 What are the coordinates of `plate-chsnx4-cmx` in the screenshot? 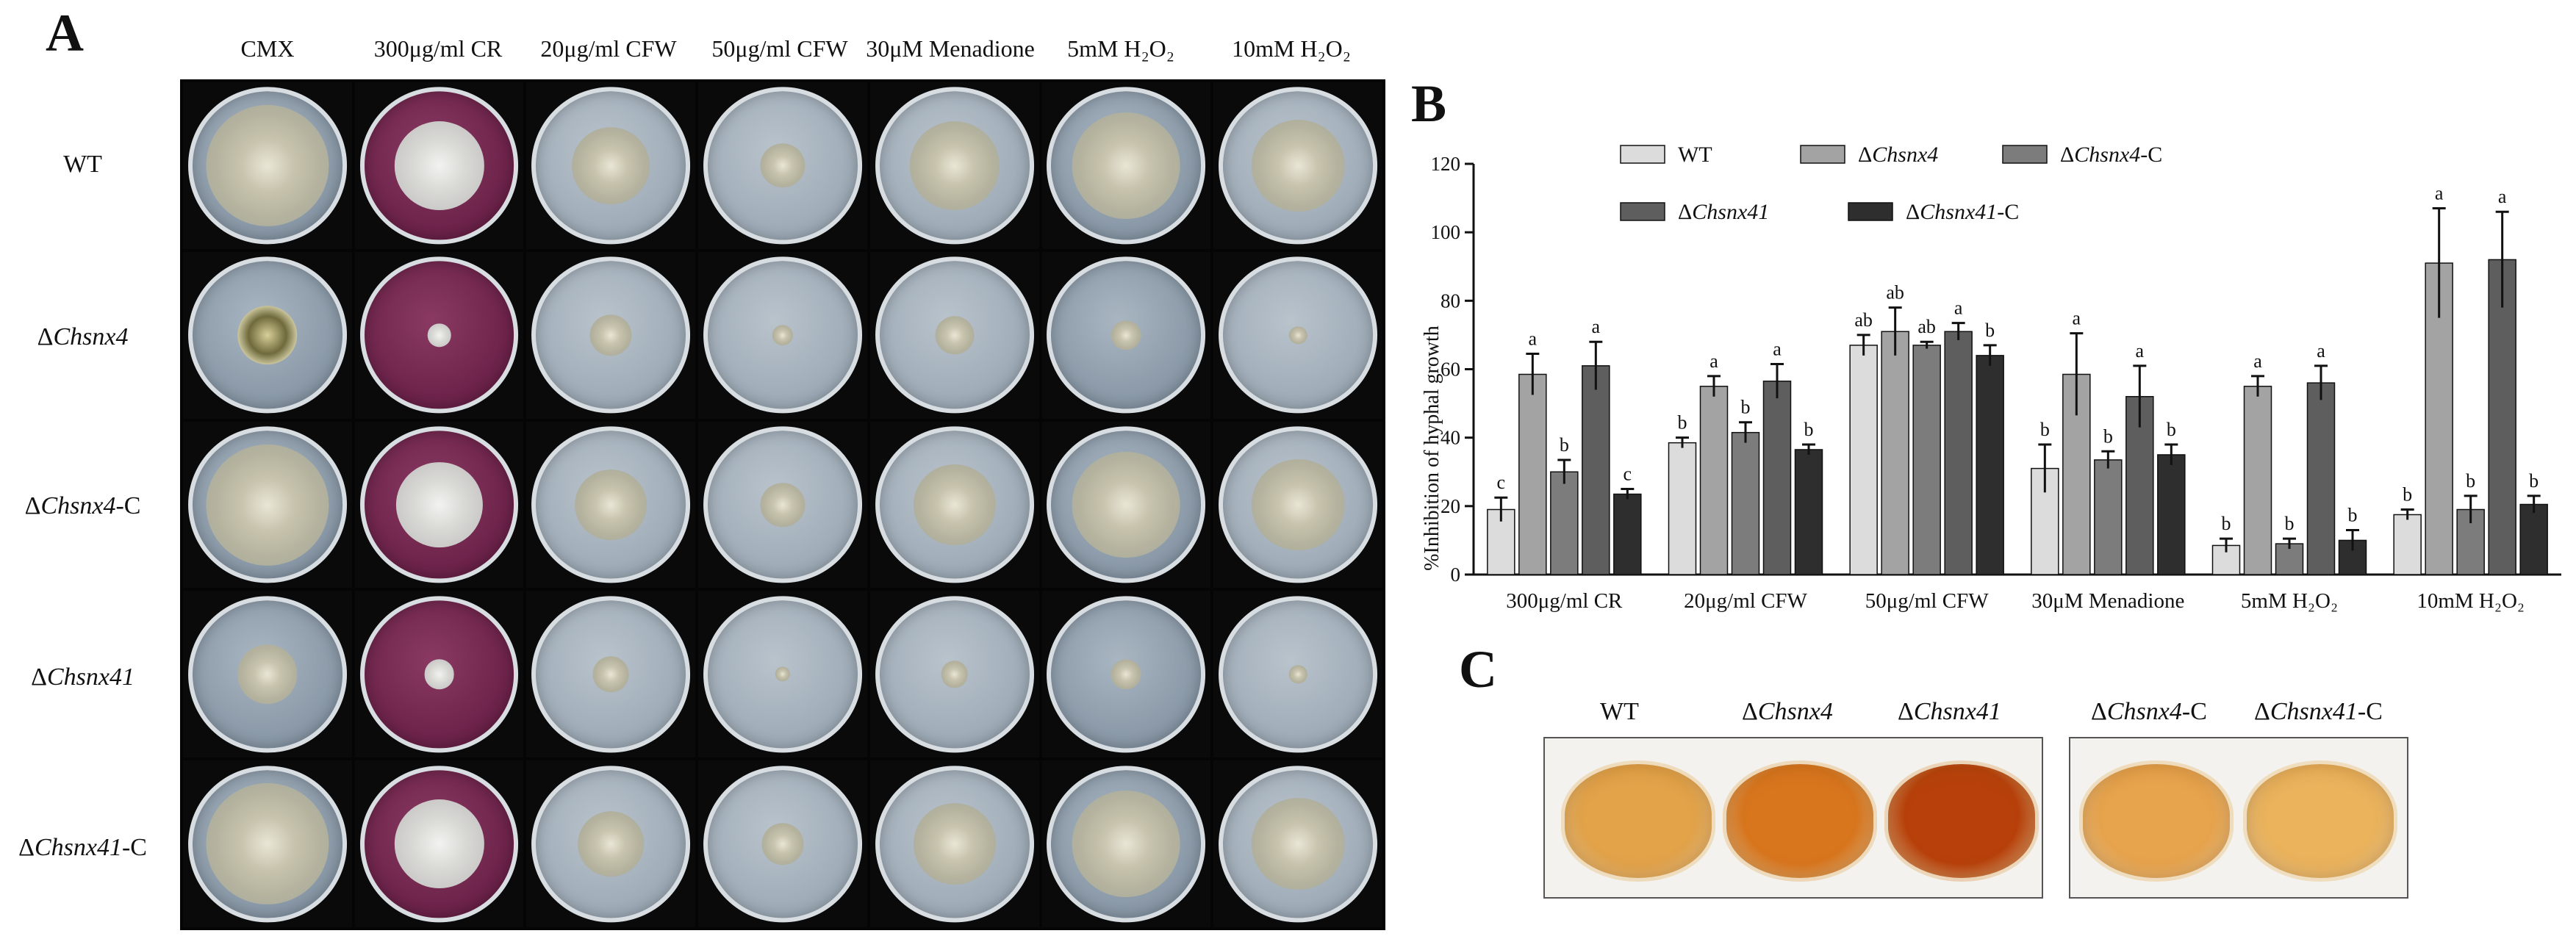 It's located at (267, 335).